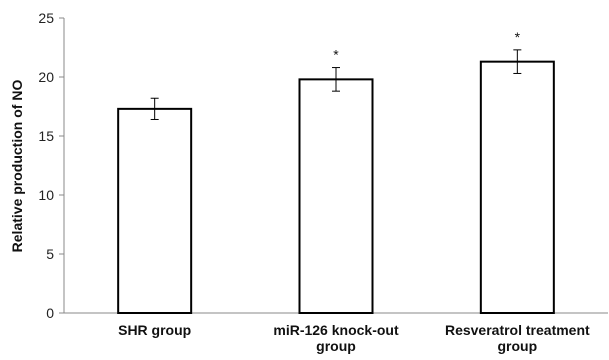 The height and width of the screenshot is (360, 609). What do you see at coordinates (46, 136) in the screenshot?
I see `y-tick-label: 15` at bounding box center [46, 136].